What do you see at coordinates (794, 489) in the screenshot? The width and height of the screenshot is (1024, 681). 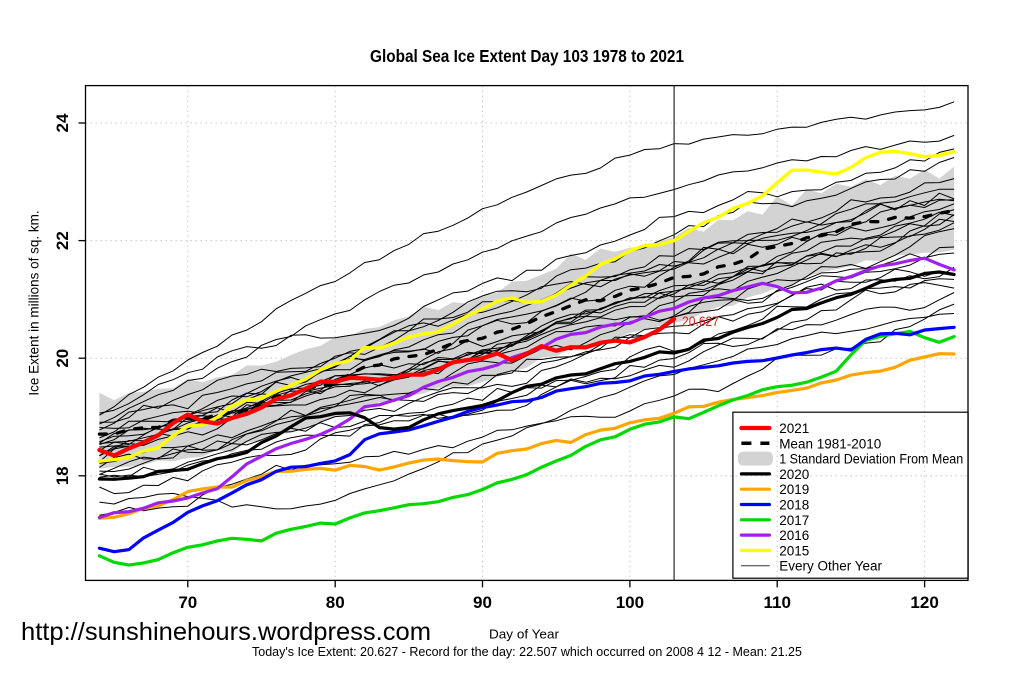 I see `svg-text: 2019` at bounding box center [794, 489].